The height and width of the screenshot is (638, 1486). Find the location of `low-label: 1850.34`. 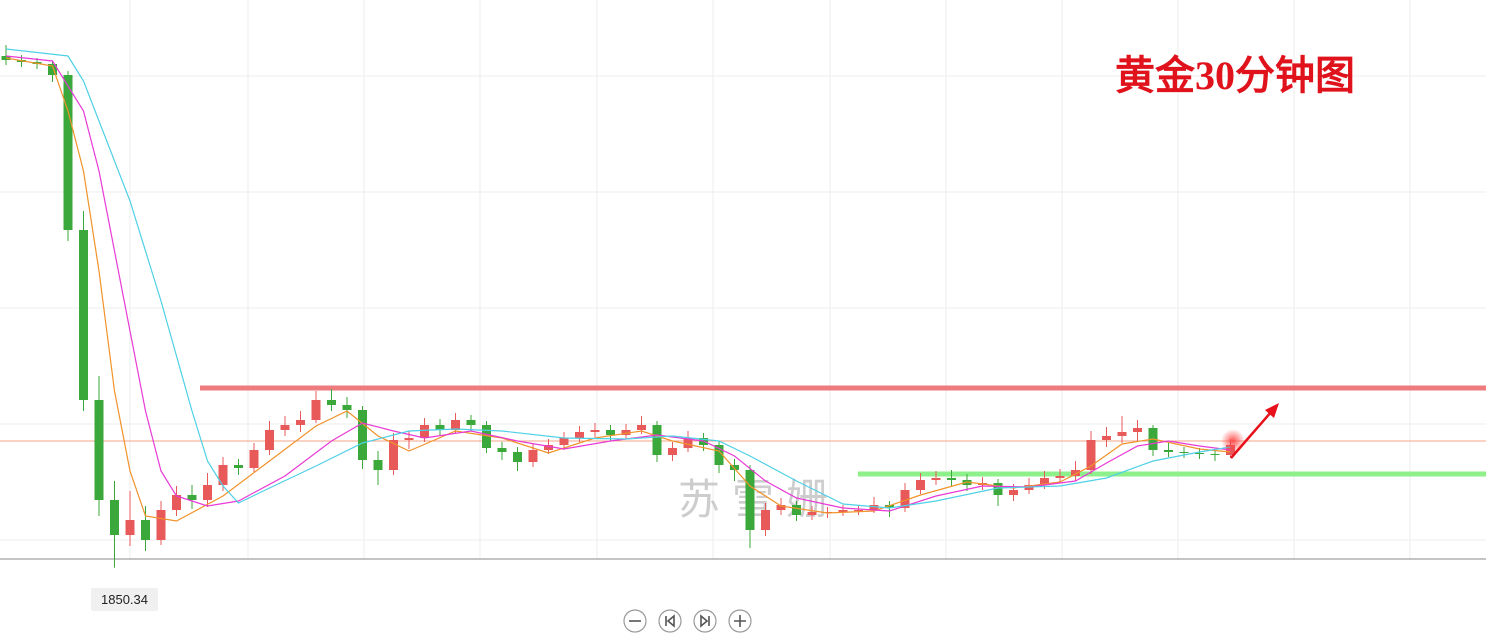

low-label: 1850.34 is located at coordinates (124, 599).